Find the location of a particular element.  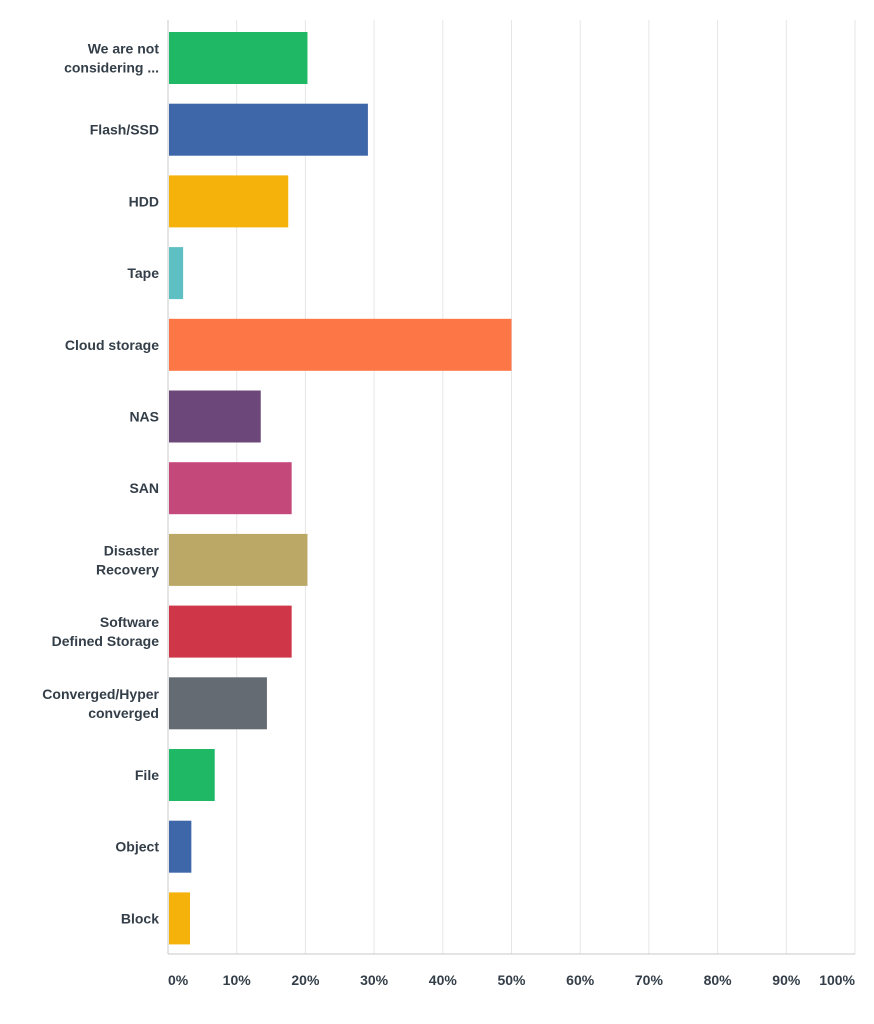

category-label: Tape is located at coordinates (143, 273).